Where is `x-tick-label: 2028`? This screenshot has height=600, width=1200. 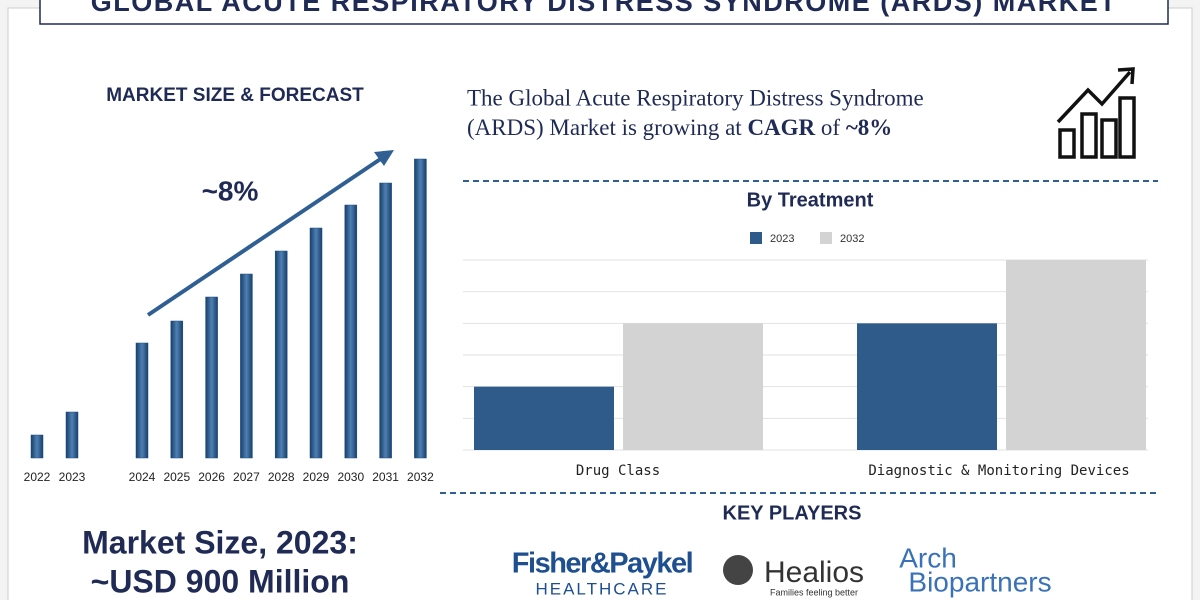 x-tick-label: 2028 is located at coordinates (281, 477).